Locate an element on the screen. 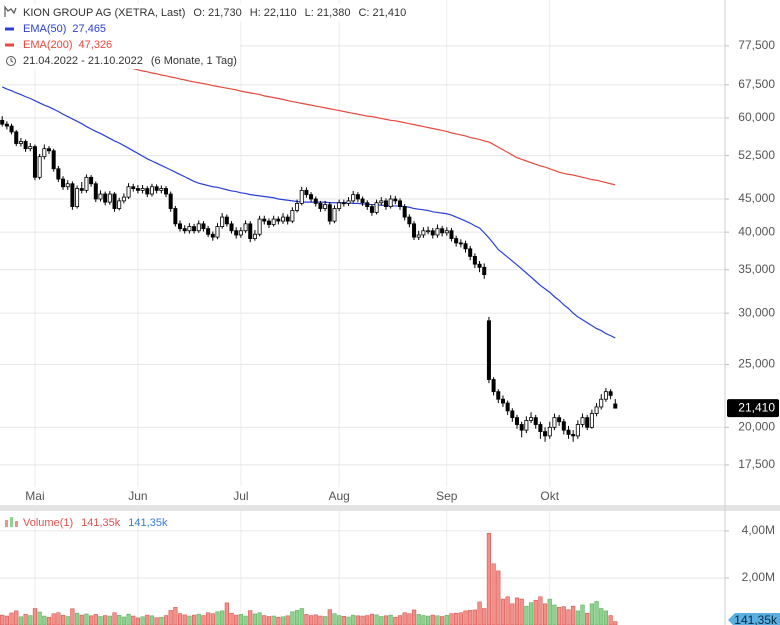 The width and height of the screenshot is (780, 625). x-tick-label: Mai is located at coordinates (34, 496).